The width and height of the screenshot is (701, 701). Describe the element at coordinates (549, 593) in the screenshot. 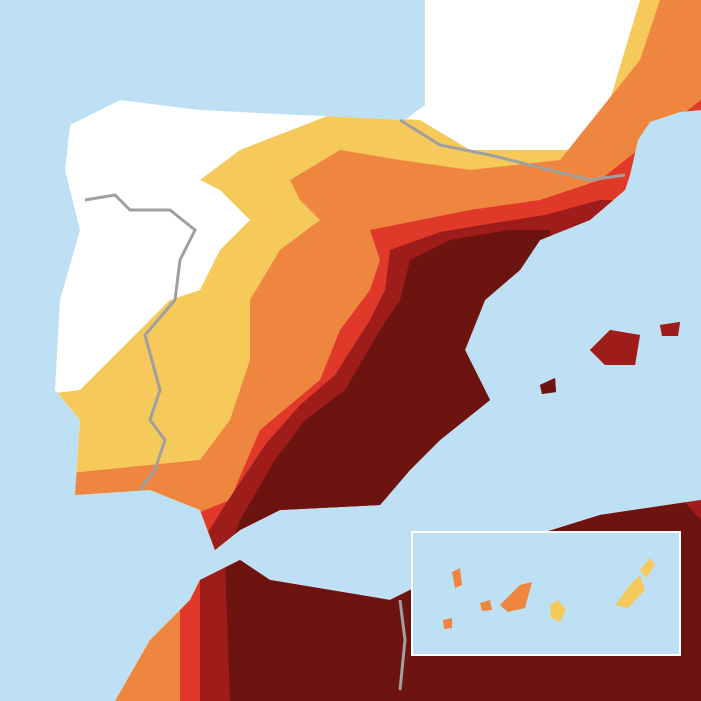

I see `inset-islands` at that location.